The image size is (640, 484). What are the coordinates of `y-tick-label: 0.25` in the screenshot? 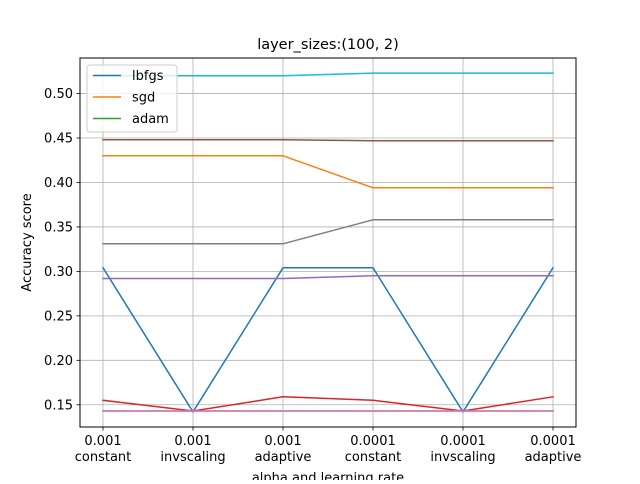 It's located at (58, 316).